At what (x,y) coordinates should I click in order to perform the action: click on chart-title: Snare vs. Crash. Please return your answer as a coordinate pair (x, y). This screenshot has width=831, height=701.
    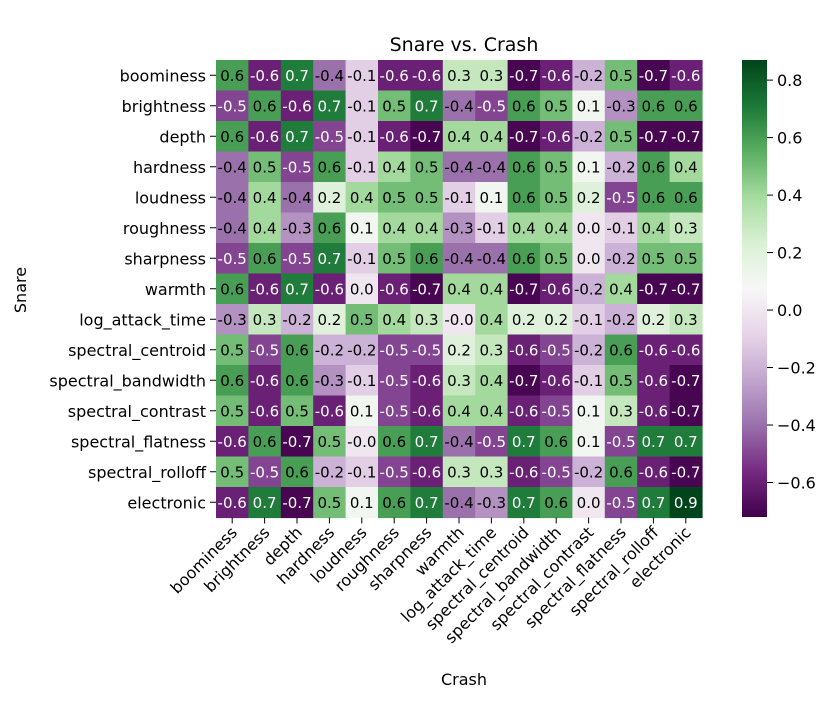
    Looking at the image, I should click on (464, 45).